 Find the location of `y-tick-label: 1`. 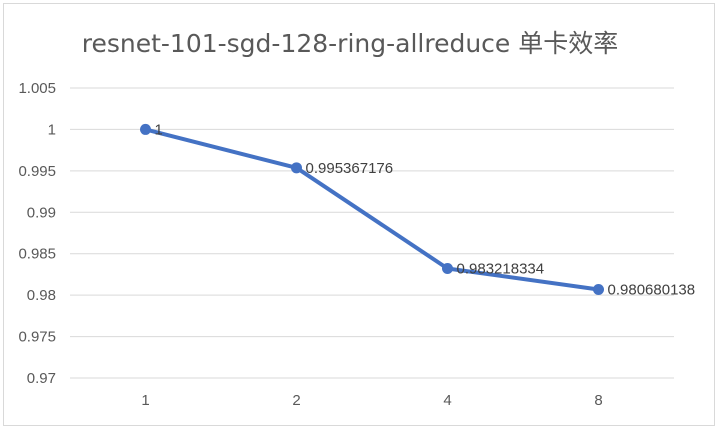

y-tick-label: 1 is located at coordinates (52, 129).